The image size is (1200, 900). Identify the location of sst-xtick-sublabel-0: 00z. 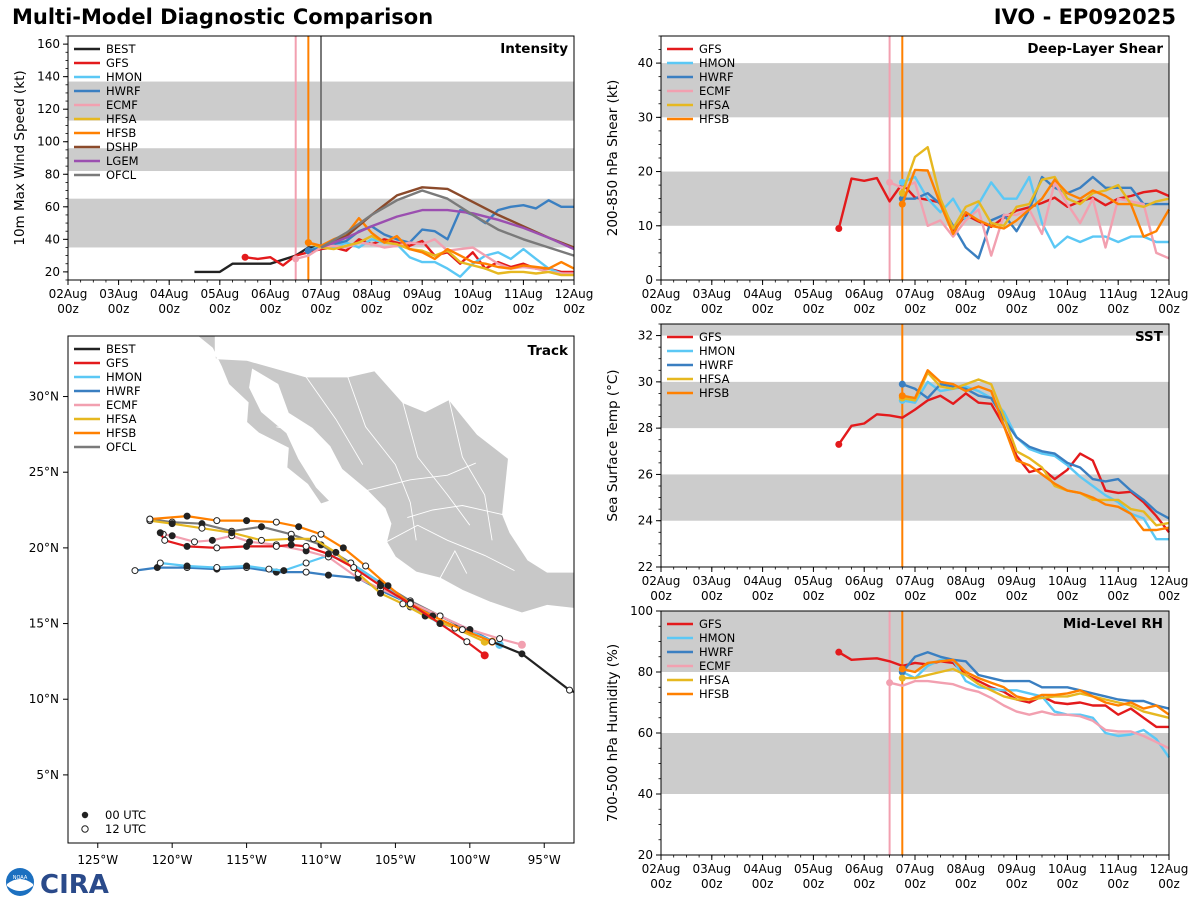
(661, 596).